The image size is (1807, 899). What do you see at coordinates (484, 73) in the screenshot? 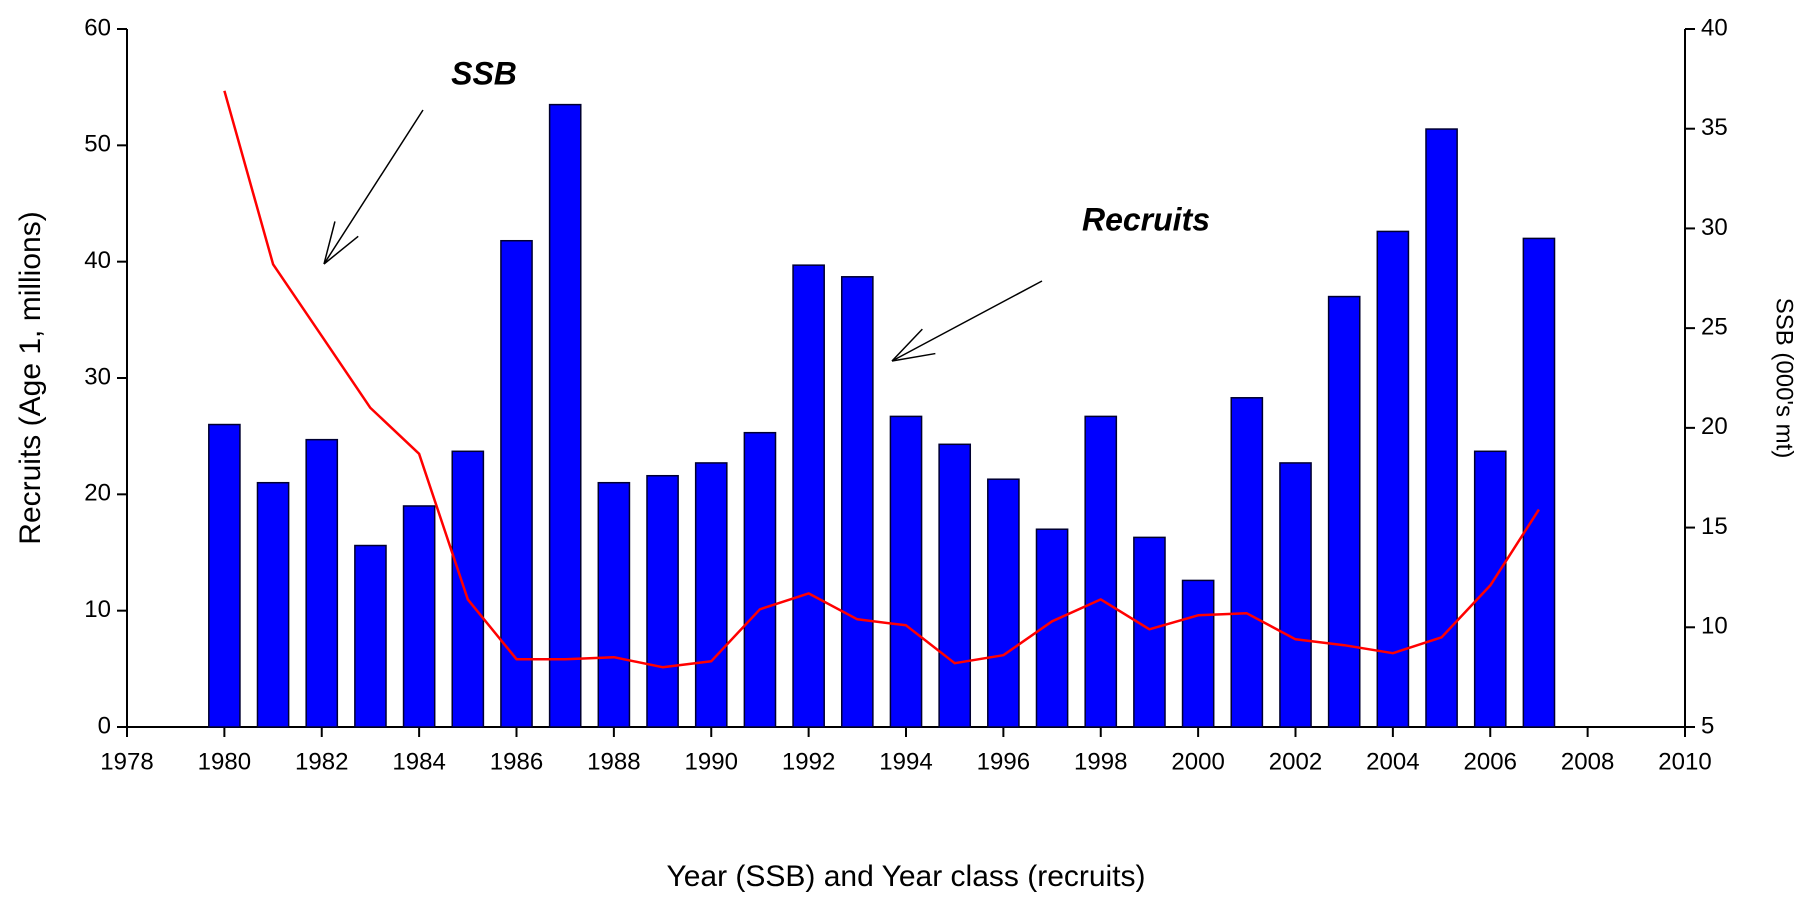
I see `annotation: SSB` at bounding box center [484, 73].